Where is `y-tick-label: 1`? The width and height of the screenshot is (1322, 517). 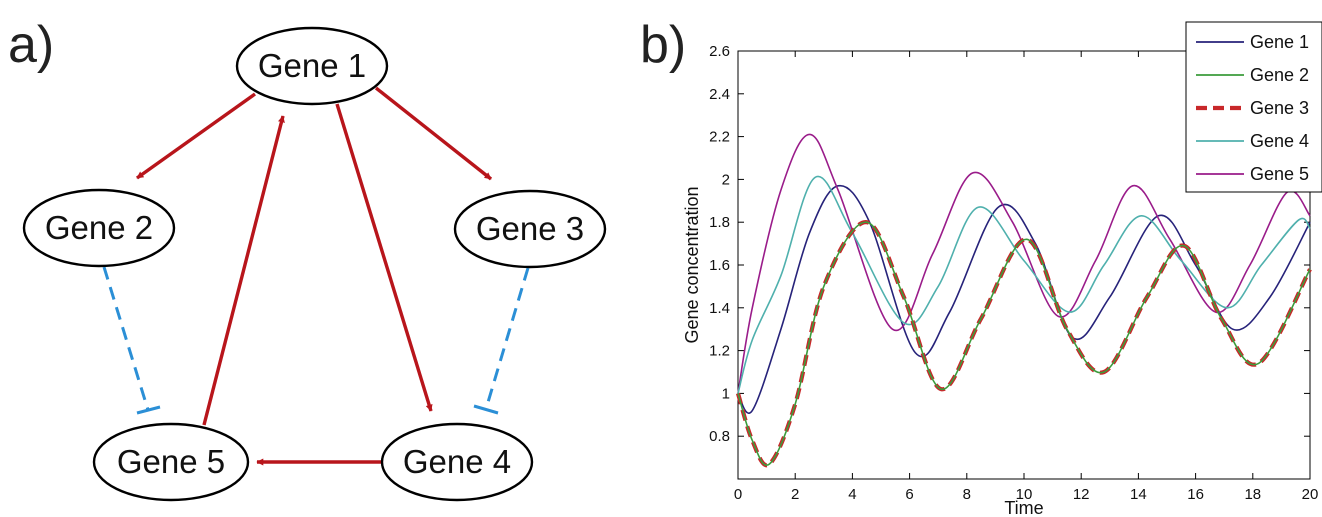
y-tick-label: 1 is located at coordinates (726, 393).